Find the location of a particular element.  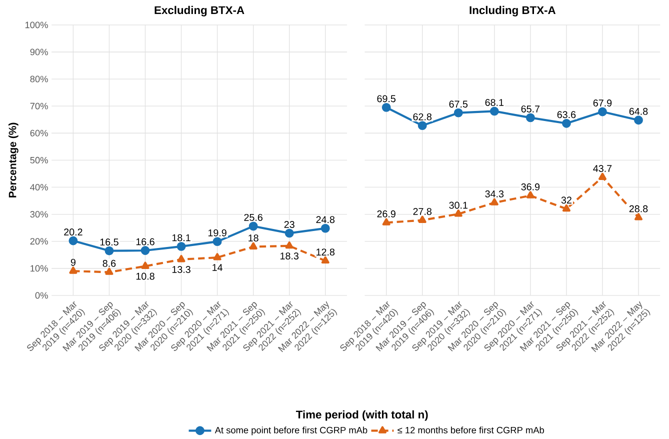

y-tick-label: 100% is located at coordinates (36, 25).